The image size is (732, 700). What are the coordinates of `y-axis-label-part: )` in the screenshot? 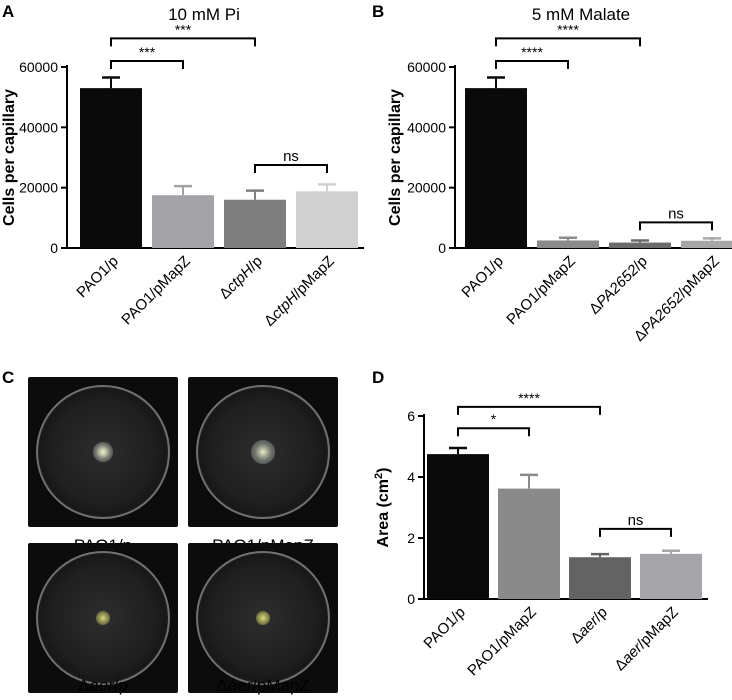 It's located at (383, 470).